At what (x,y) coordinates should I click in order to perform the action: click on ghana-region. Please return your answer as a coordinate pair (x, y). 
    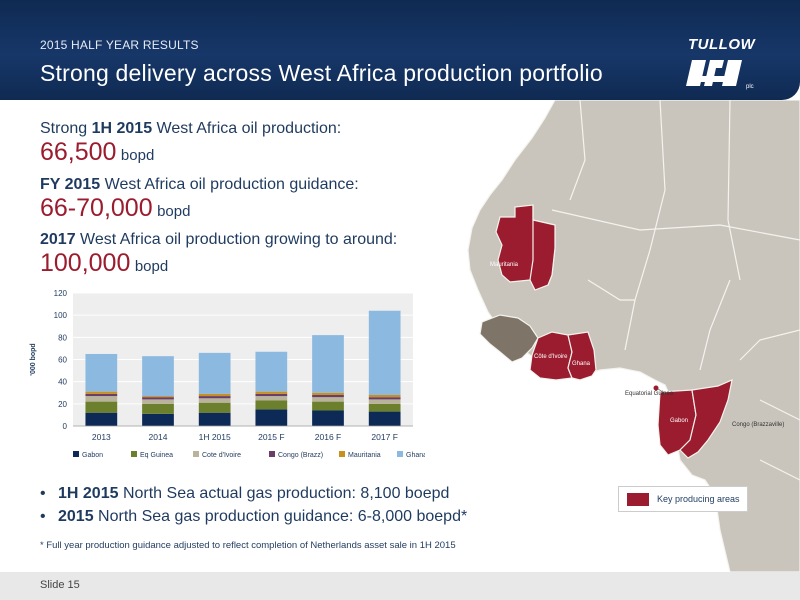
    Looking at the image, I should click on (582, 356).